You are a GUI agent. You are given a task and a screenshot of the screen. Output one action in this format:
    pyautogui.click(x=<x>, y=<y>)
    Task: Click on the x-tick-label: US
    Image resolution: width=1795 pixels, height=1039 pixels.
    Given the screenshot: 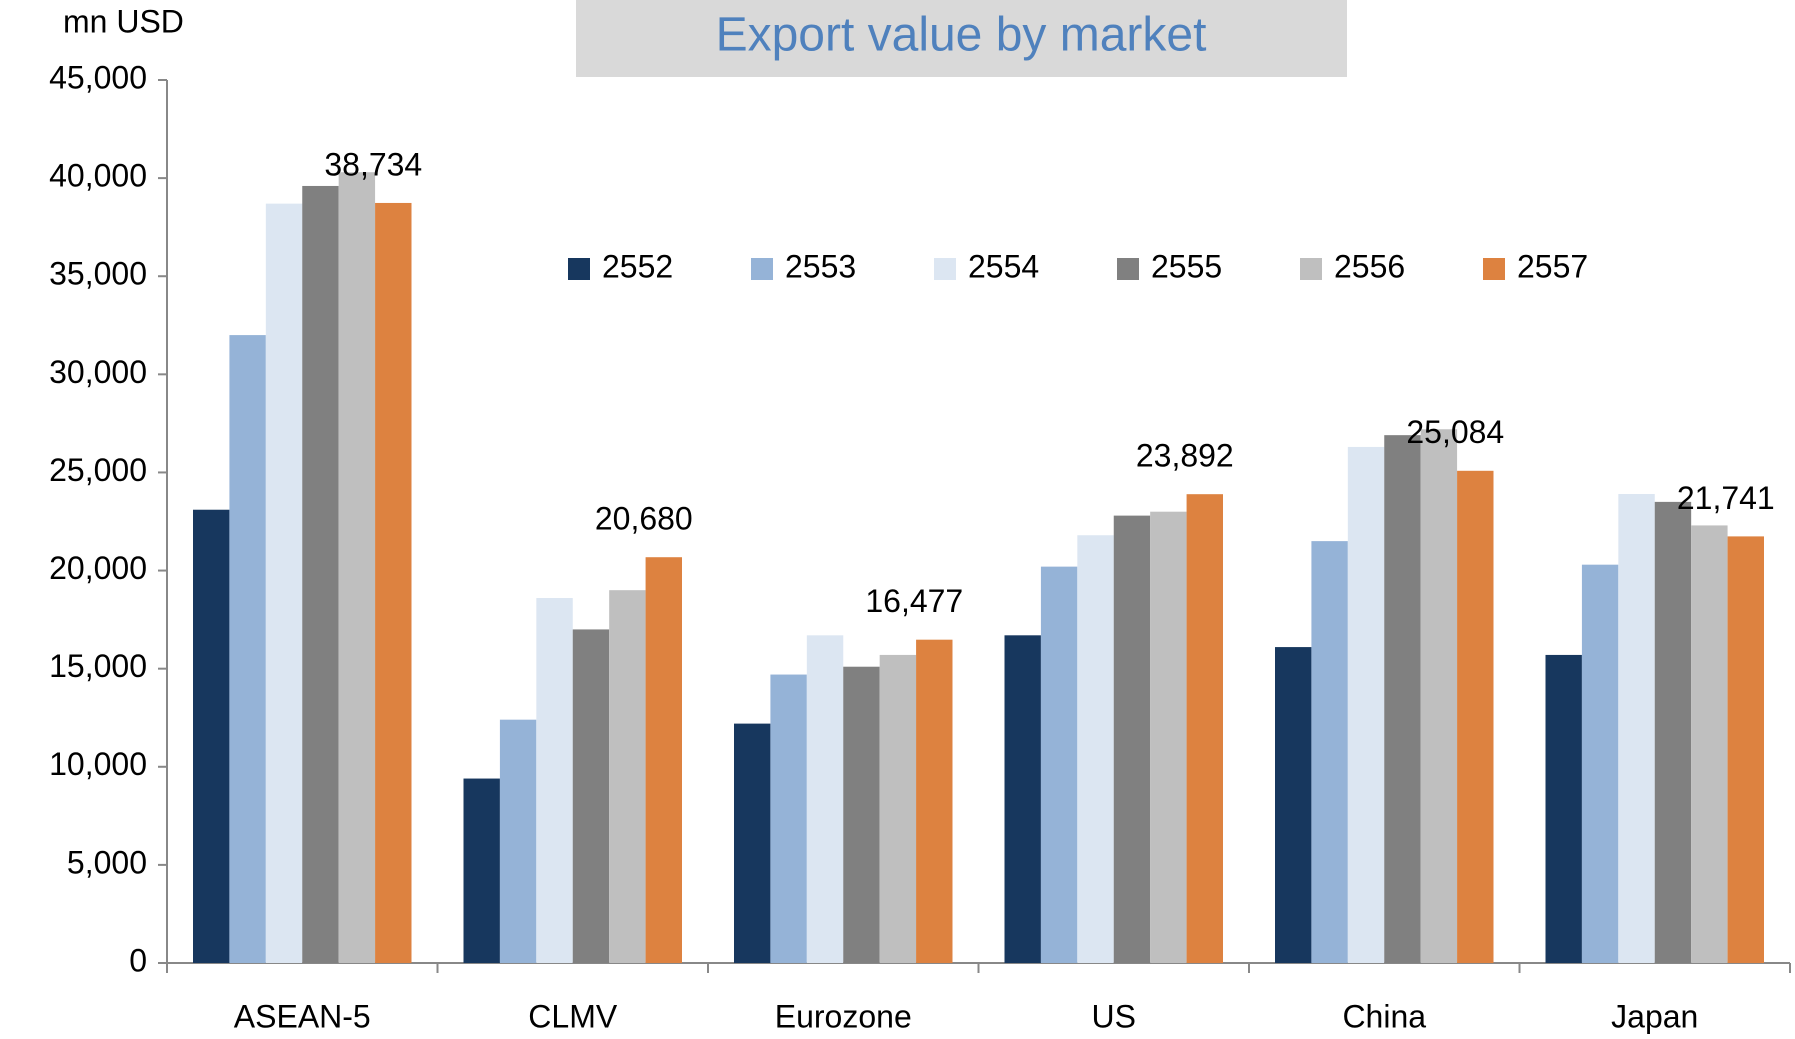 What is the action you would take?
    pyautogui.click(x=1114, y=1016)
    